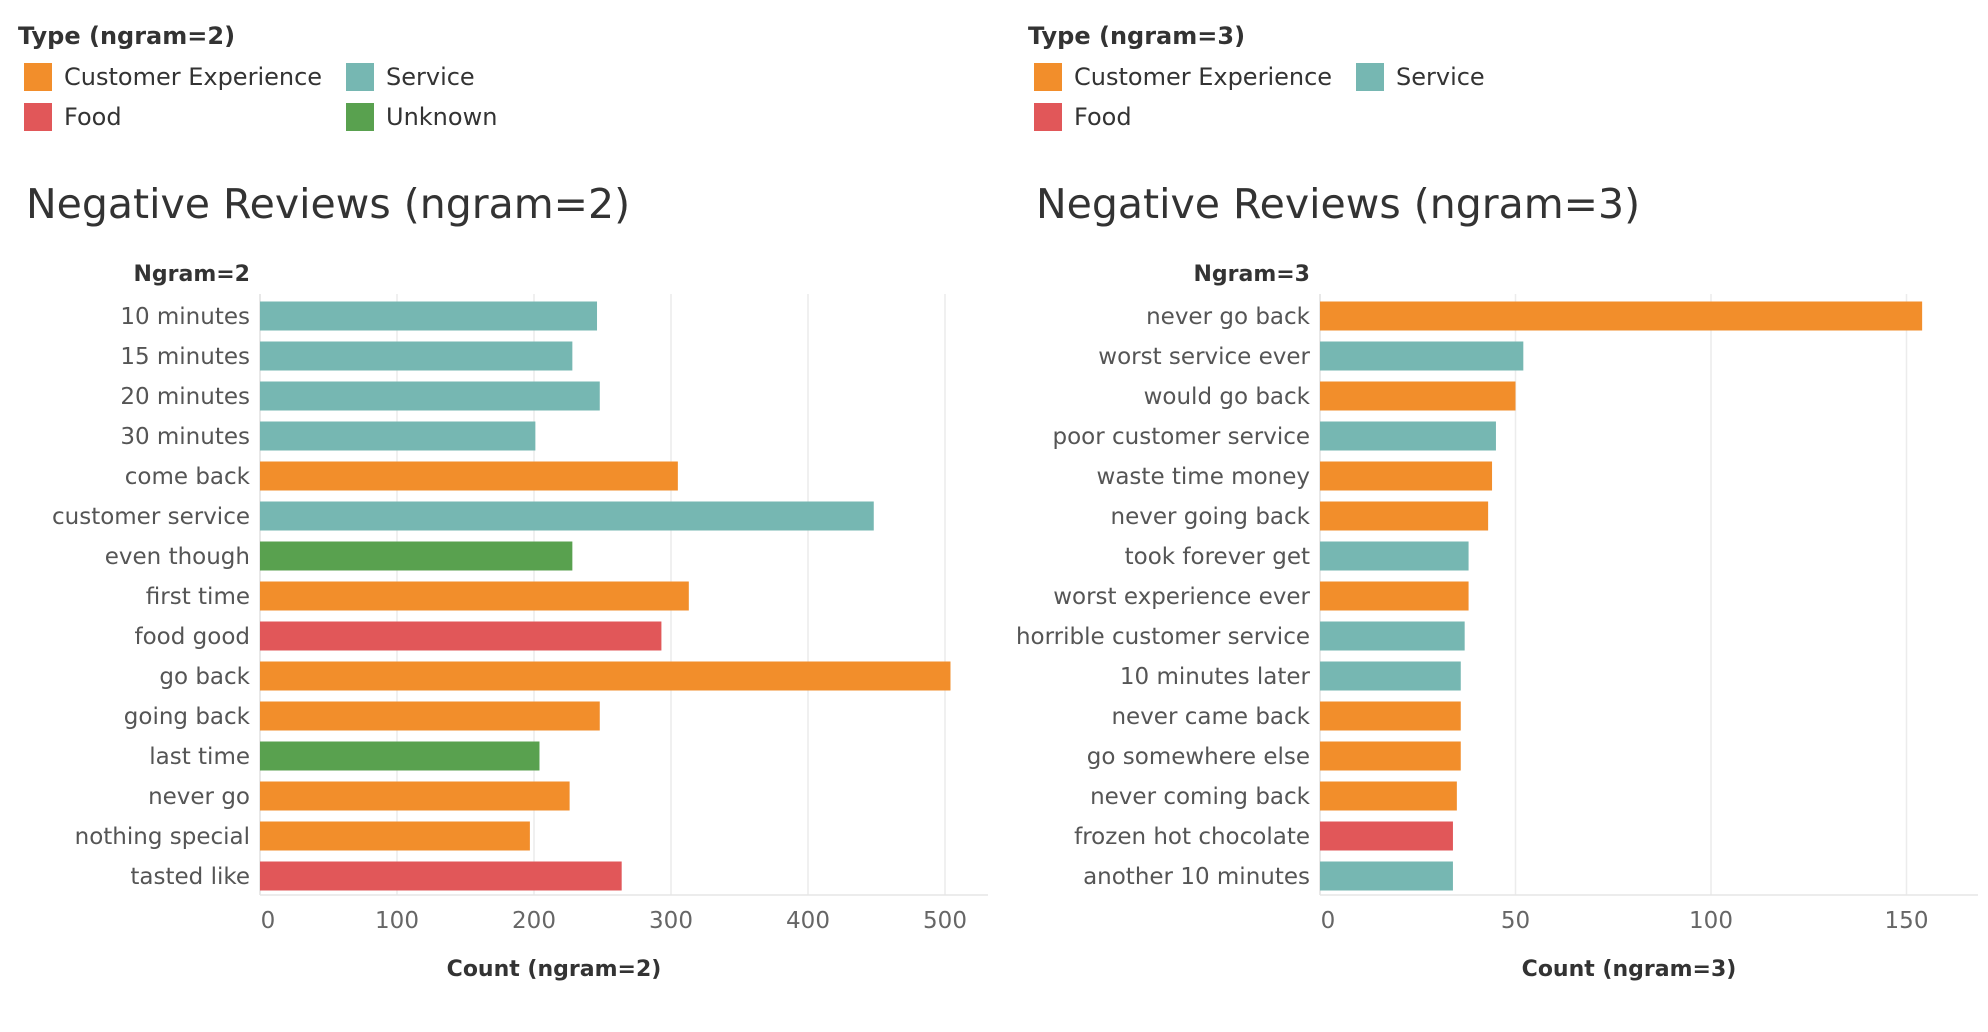 This screenshot has width=1988, height=1032. Describe the element at coordinates (198, 597) in the screenshot. I see `category-label: first time` at that location.